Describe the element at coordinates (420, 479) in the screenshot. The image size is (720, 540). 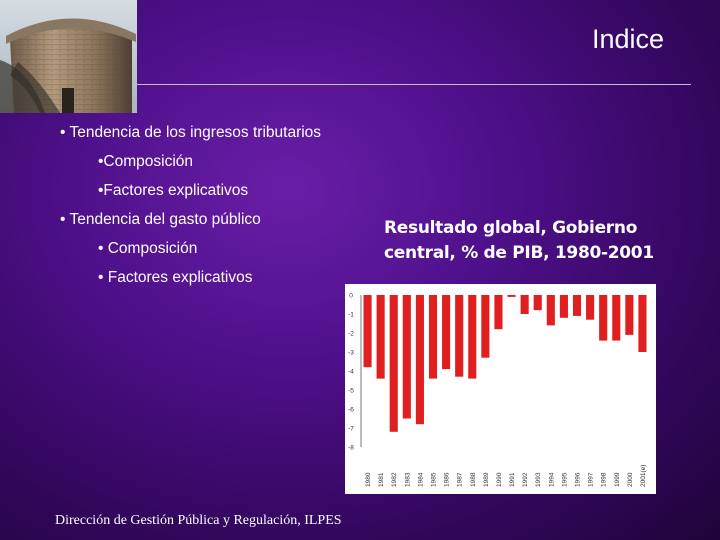
I see `x-tick-label: 1984` at that location.